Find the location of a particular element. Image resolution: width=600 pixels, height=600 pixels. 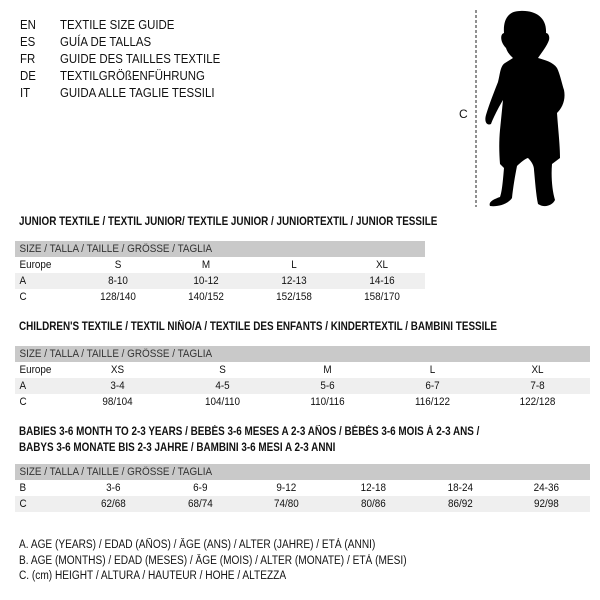

table-row: Europe S M L XL is located at coordinates (220, 265).